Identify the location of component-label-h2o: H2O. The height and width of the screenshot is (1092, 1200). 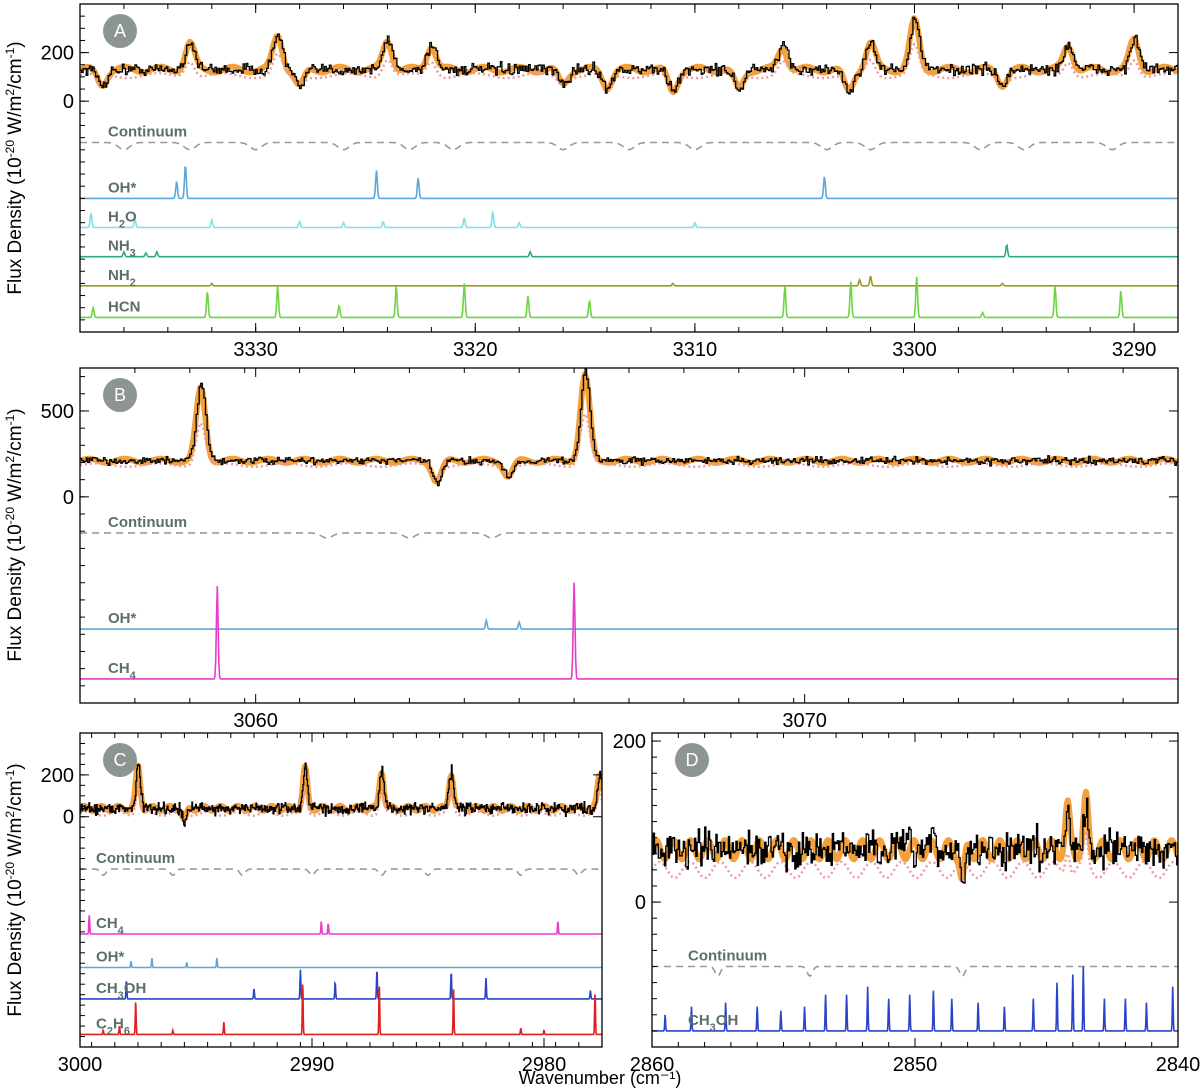
(122, 220).